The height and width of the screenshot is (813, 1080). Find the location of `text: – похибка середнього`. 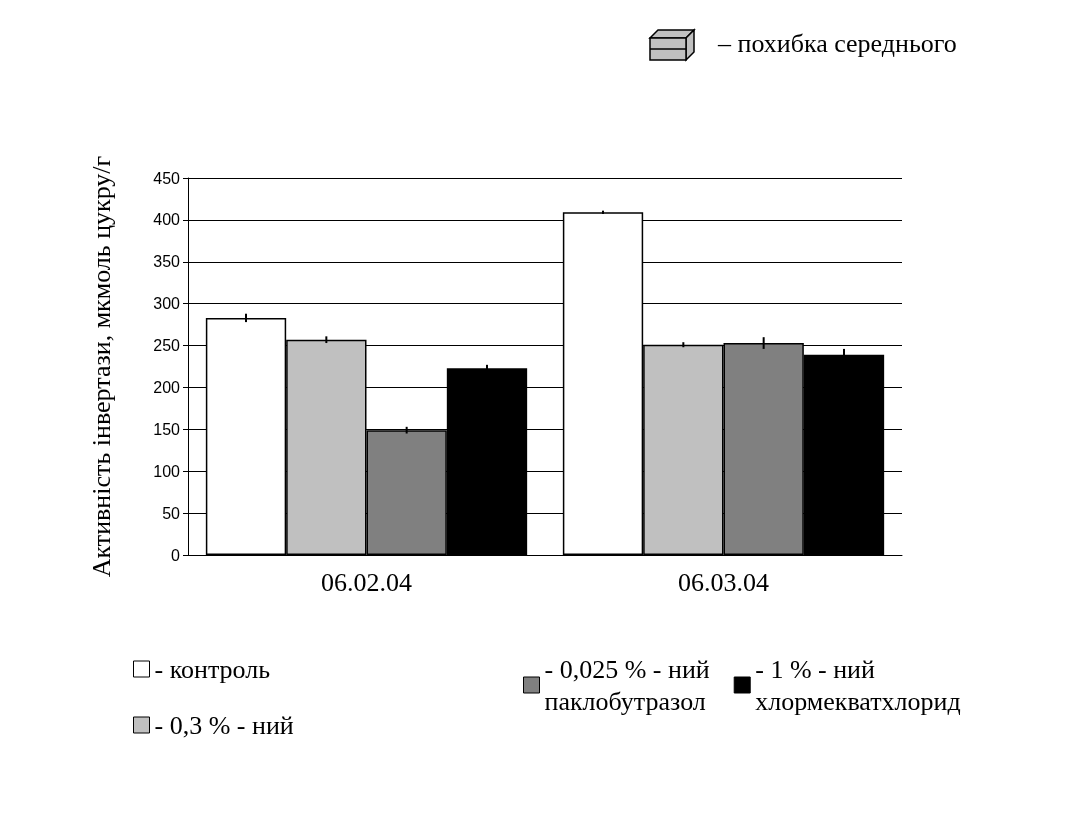

text: – похибка середнього is located at coordinates (837, 43).